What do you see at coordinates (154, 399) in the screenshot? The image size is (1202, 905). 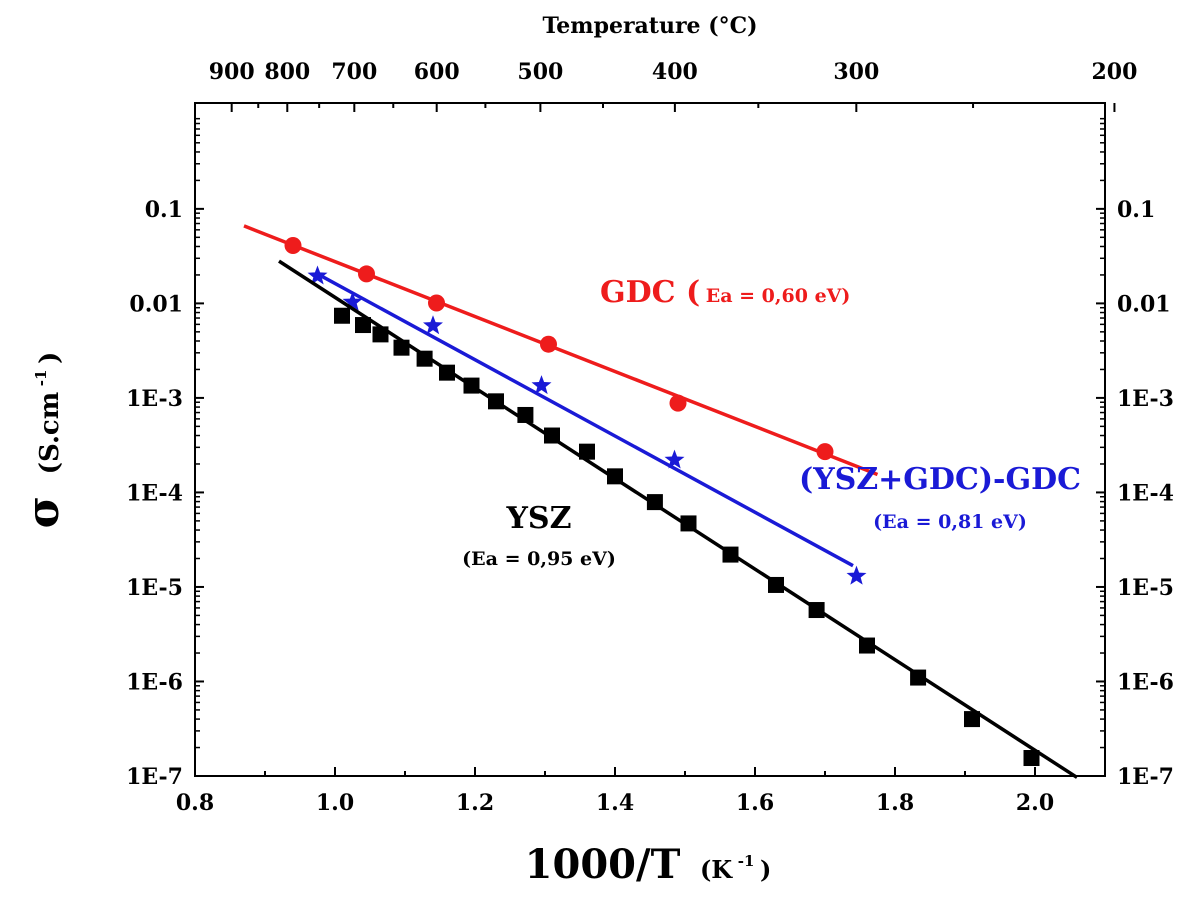 I see `y-tick-label: 1E-3` at bounding box center [154, 399].